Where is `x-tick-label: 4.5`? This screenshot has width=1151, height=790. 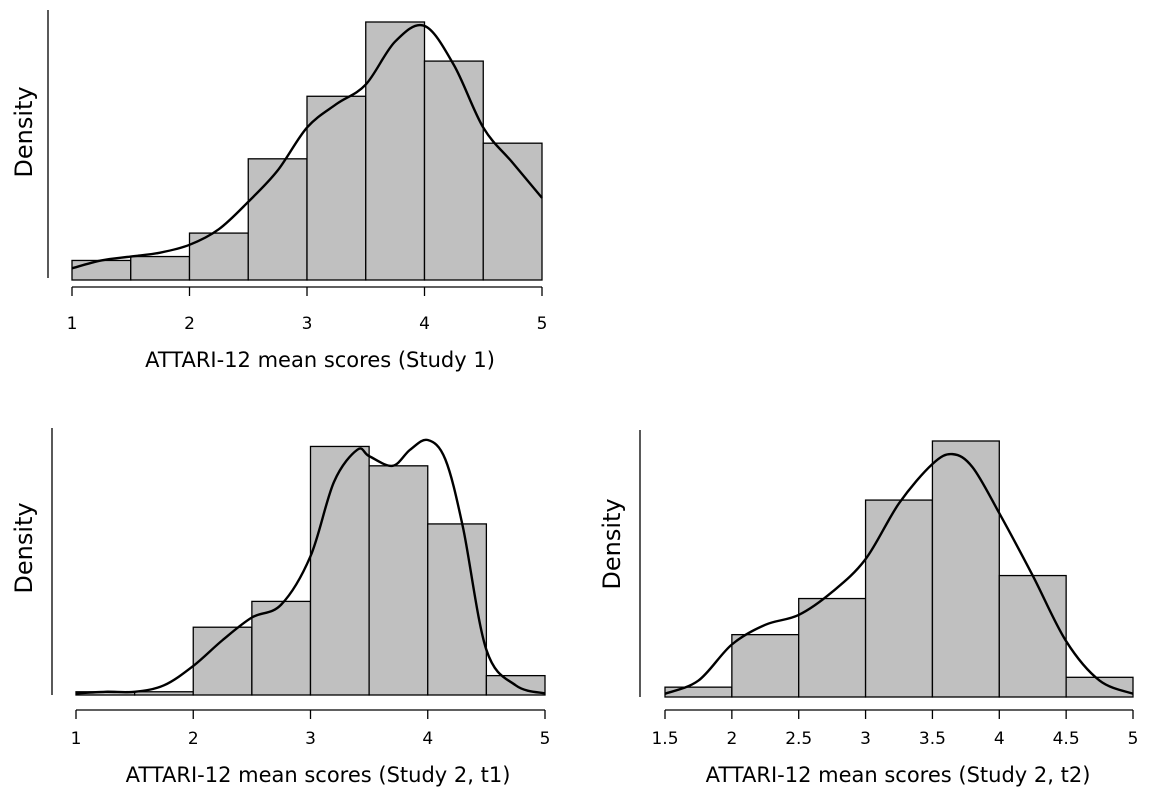 x-tick-label: 4.5 is located at coordinates (1066, 739).